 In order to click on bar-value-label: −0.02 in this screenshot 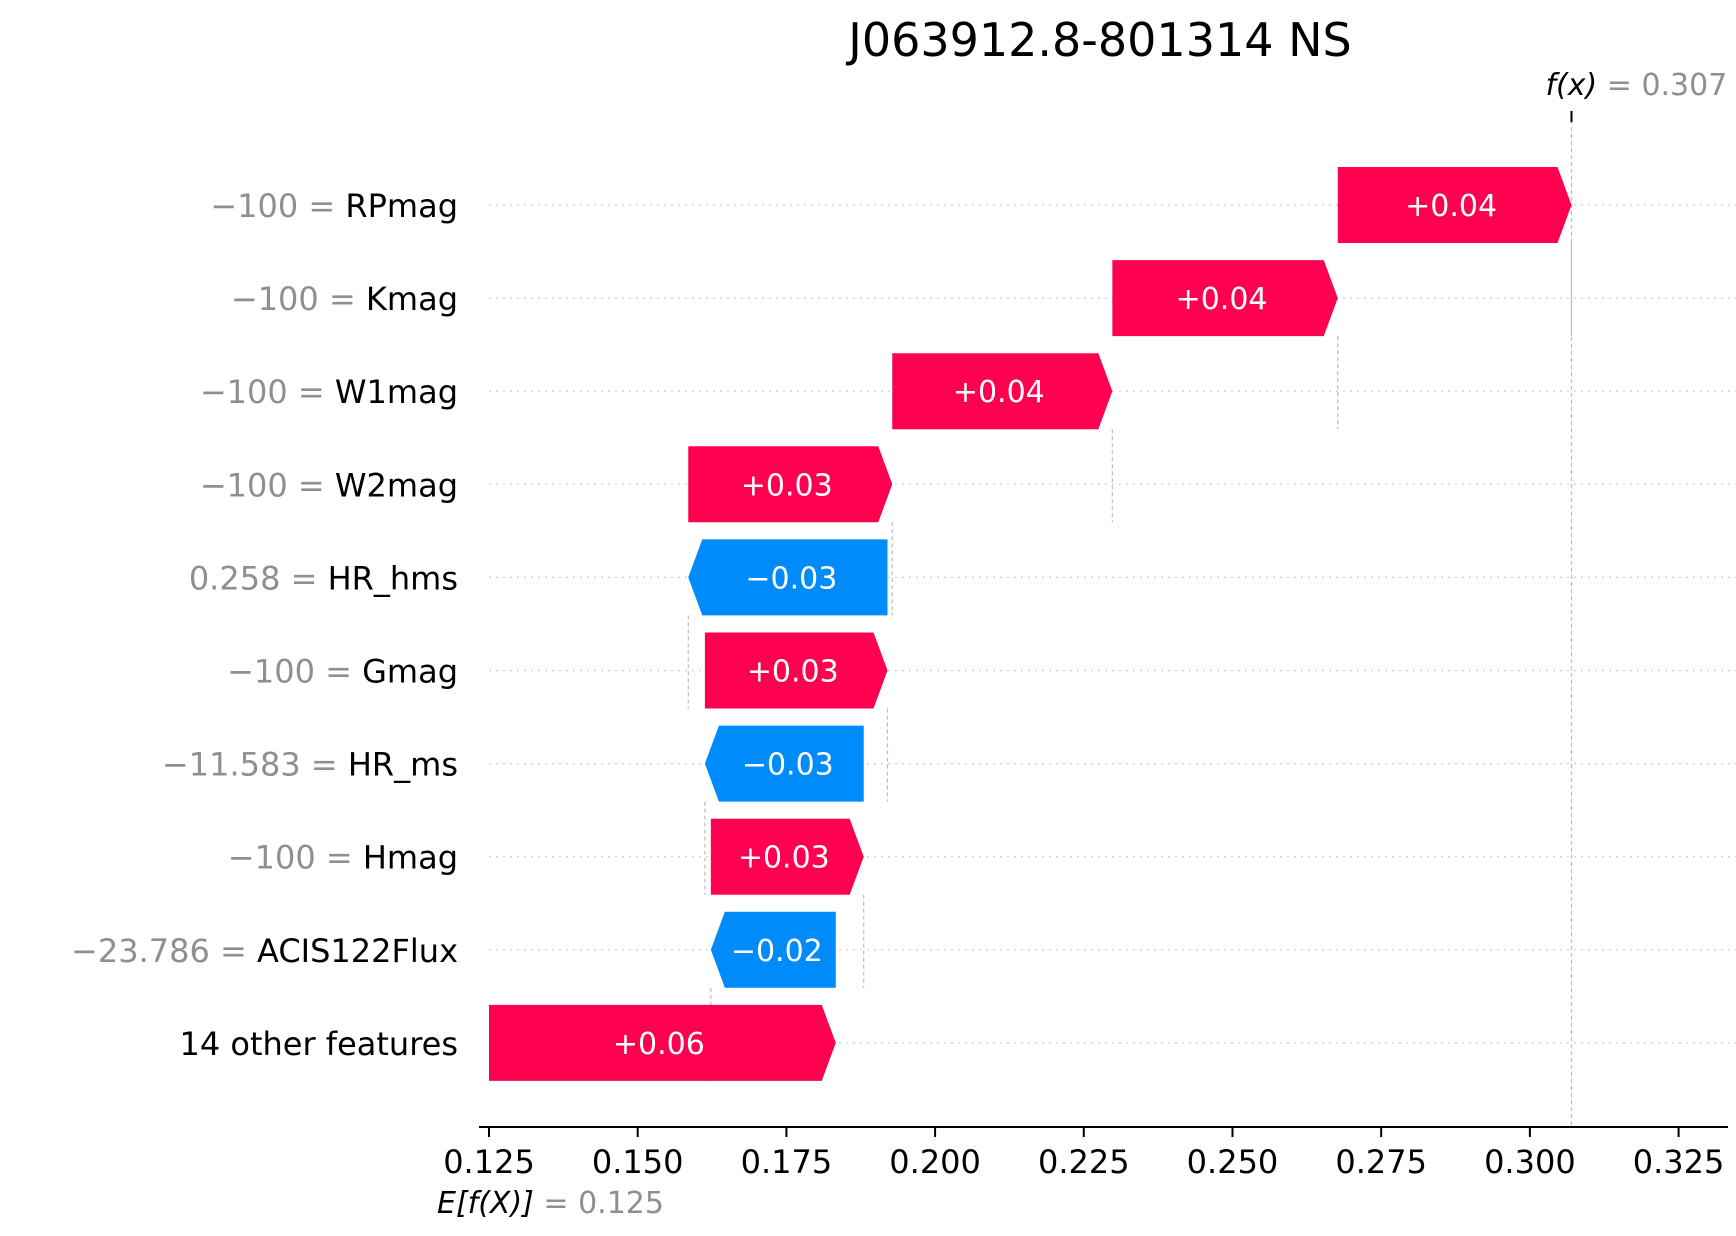, I will do `click(777, 951)`.